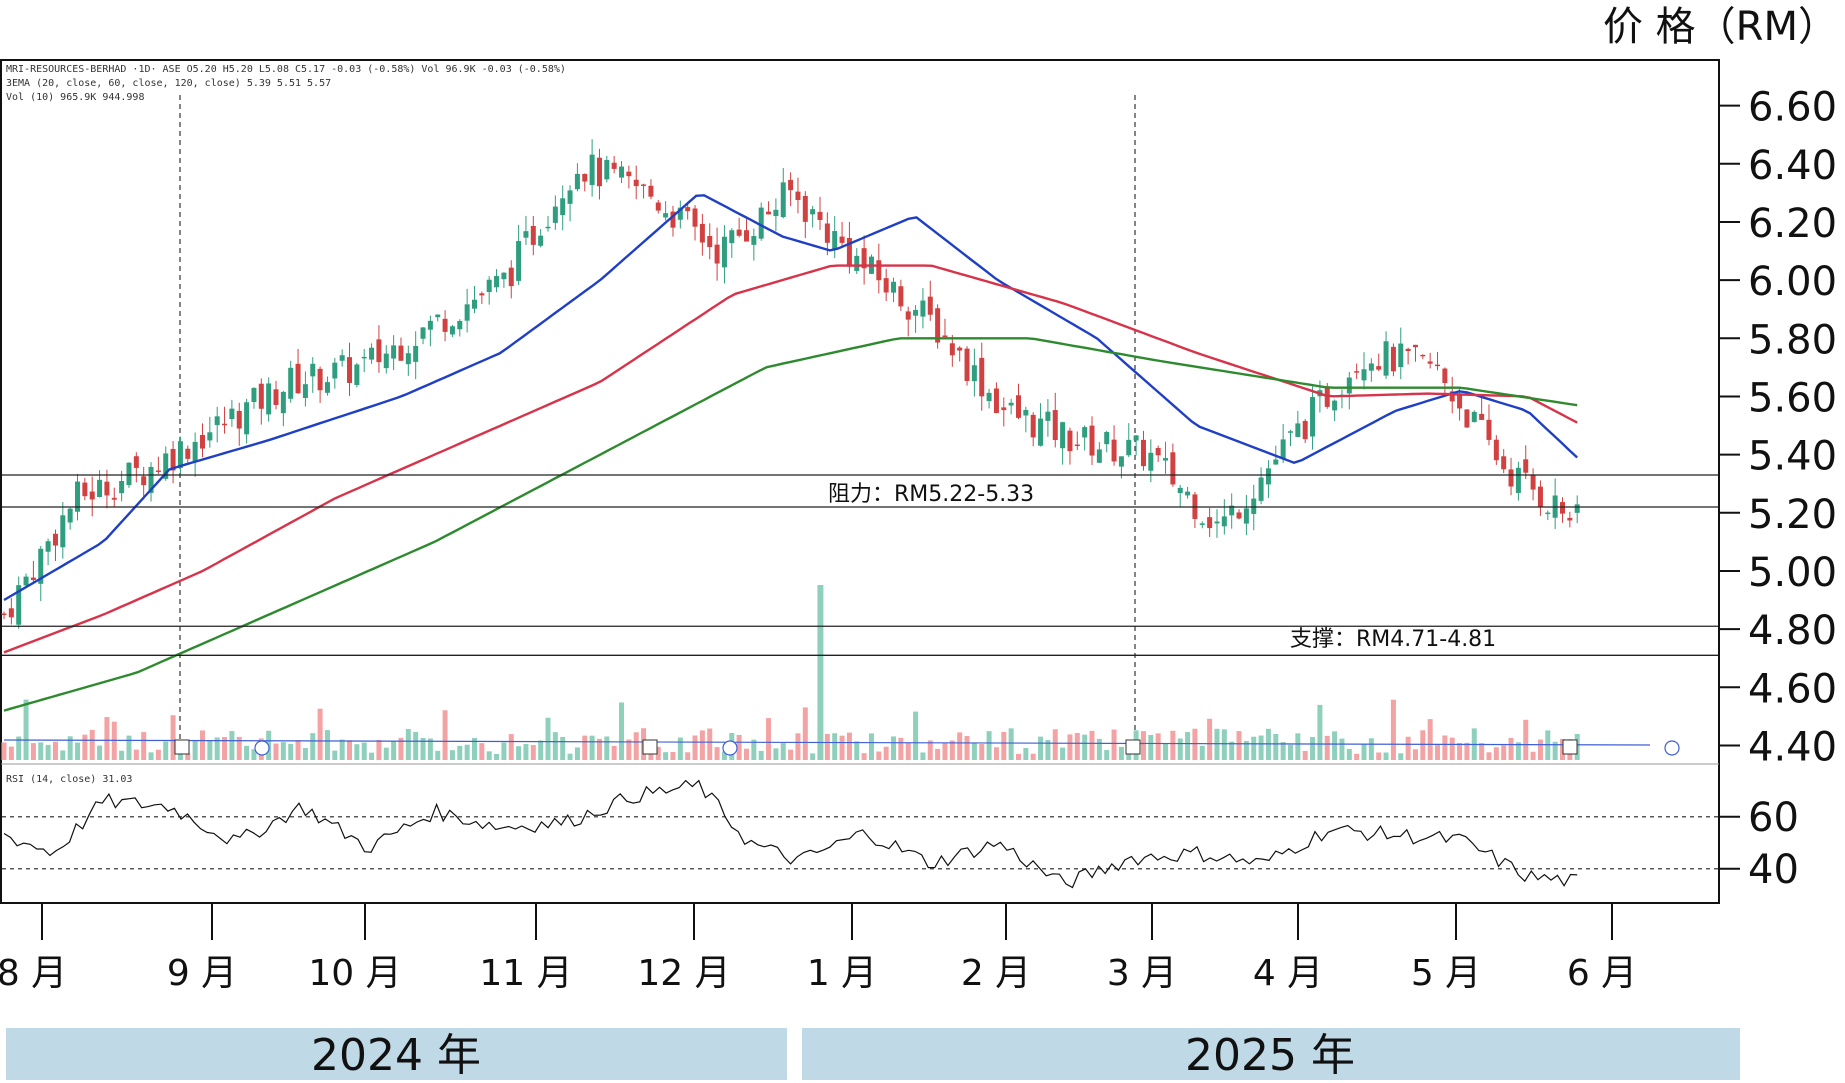  Describe the element at coordinates (1602, 973) in the screenshot. I see `x-tick-label: 6 月` at that location.